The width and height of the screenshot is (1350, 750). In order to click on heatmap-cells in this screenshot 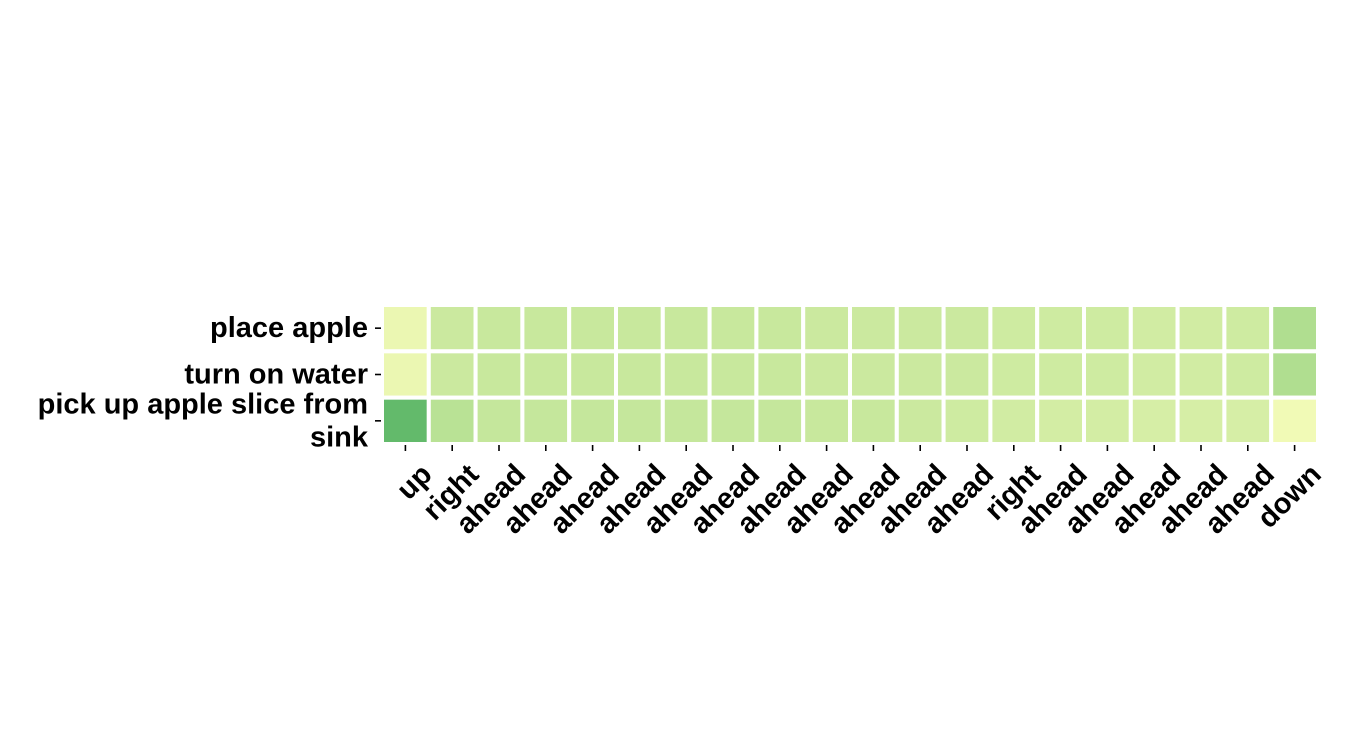, I will do `click(850, 374)`.